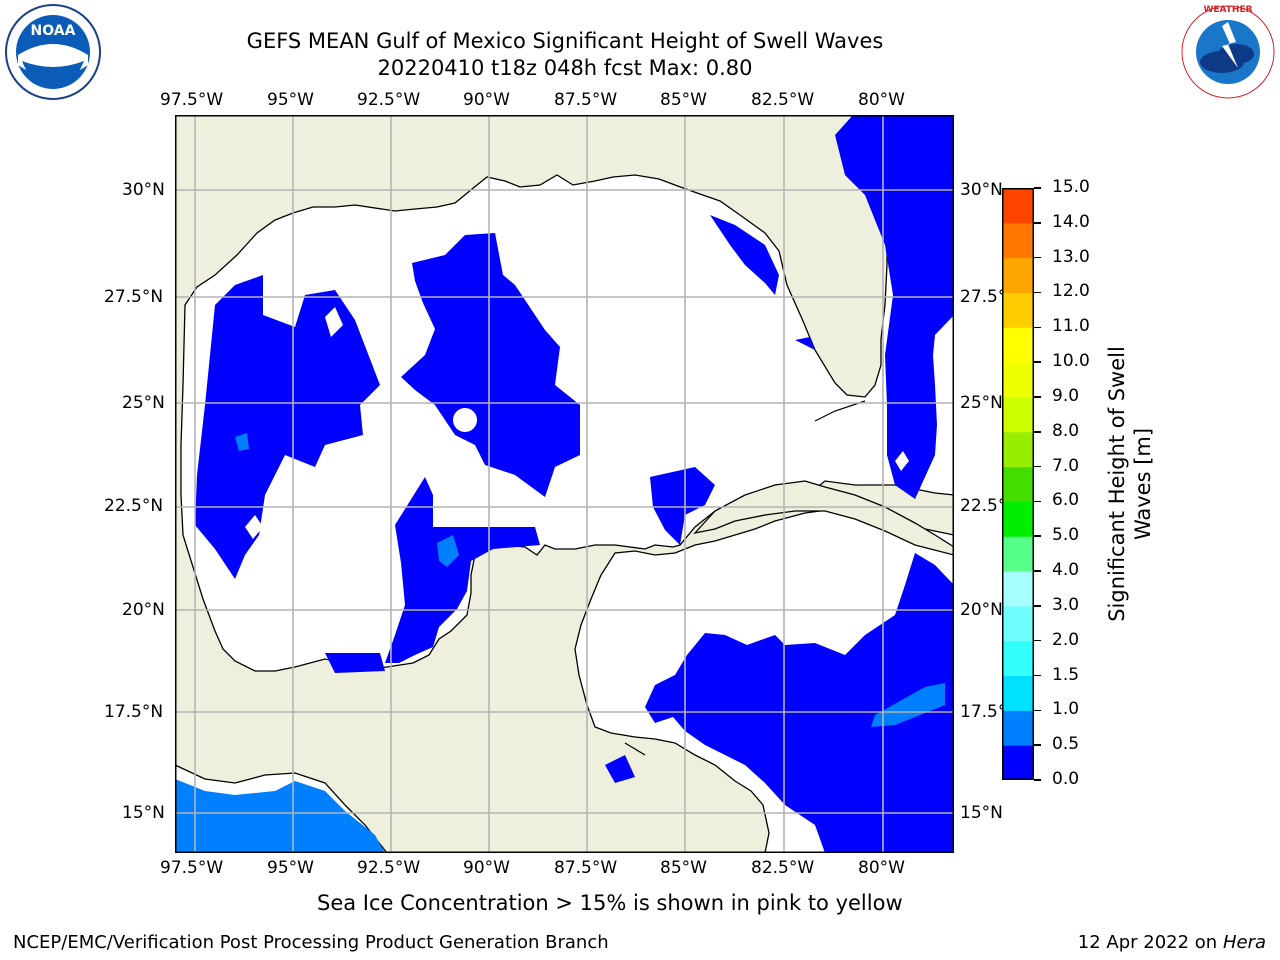 The height and width of the screenshot is (960, 1280). Describe the element at coordinates (1071, 291) in the screenshot. I see `colorbar-tick-label: 12.0` at that location.